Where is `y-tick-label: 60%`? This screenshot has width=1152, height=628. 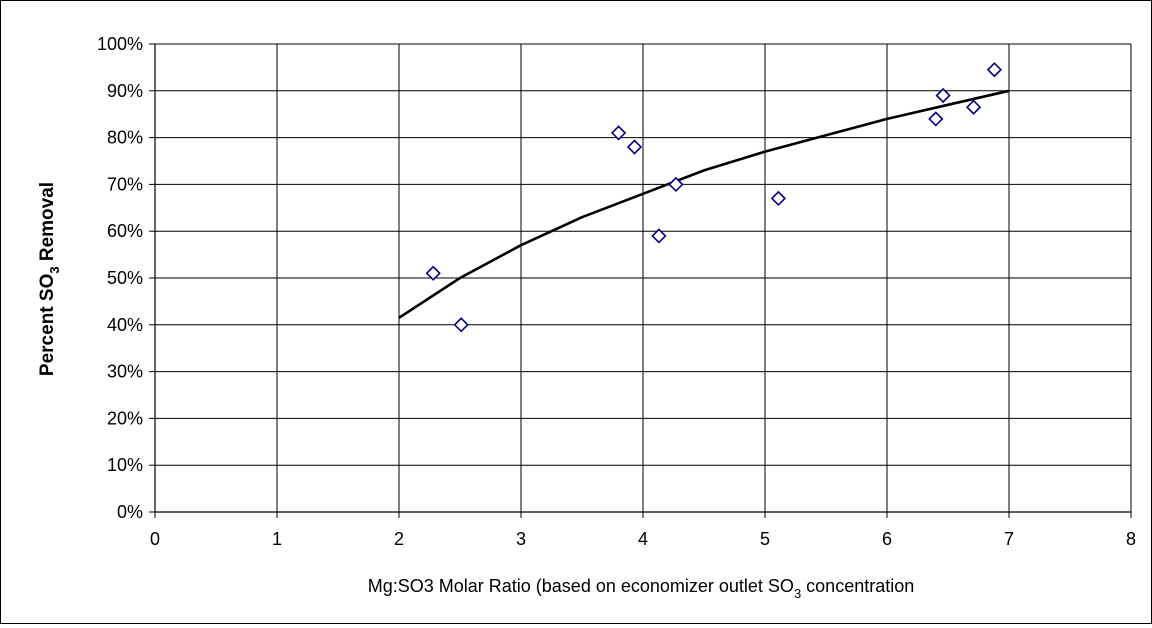 y-tick-label: 60% is located at coordinates (125, 231).